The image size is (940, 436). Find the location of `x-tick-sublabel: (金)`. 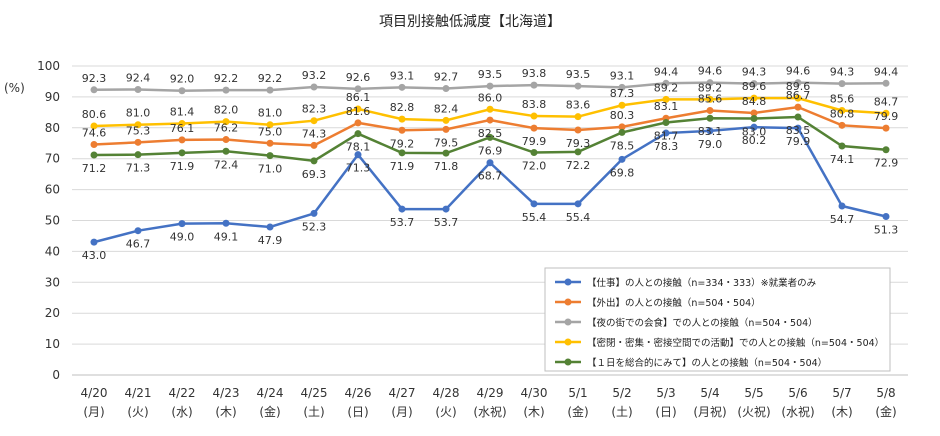

x-tick-sublabel: (金) is located at coordinates (269, 411).